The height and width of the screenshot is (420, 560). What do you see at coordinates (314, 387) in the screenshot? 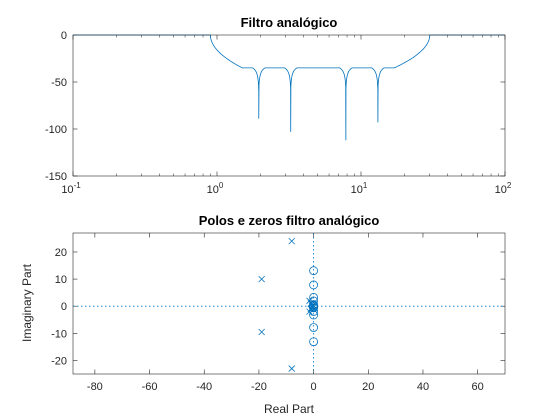
I see `x-tick-label: 0` at bounding box center [314, 387].